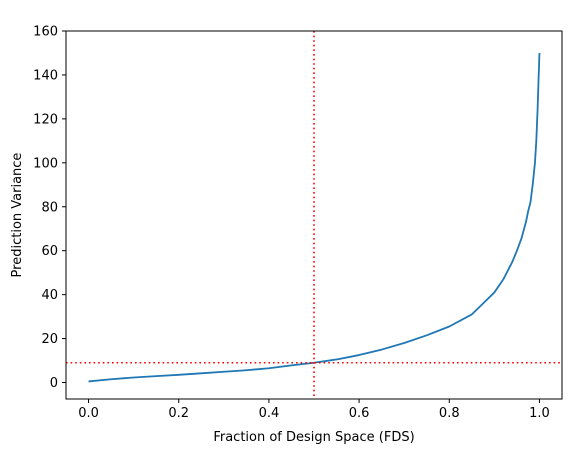 The width and height of the screenshot is (571, 453). I want to click on x-tick-label: 0.6, so click(359, 413).